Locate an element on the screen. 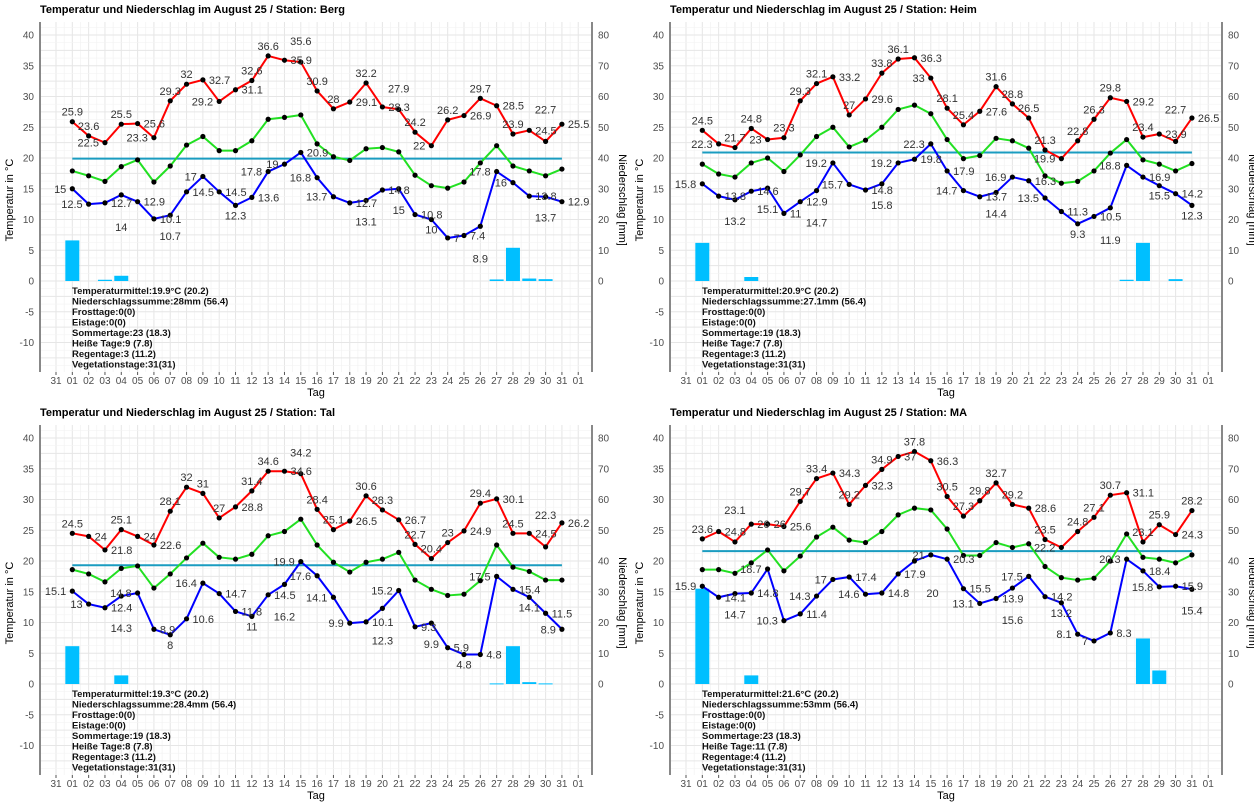  x-tick-label: 02 is located at coordinates (719, 381).